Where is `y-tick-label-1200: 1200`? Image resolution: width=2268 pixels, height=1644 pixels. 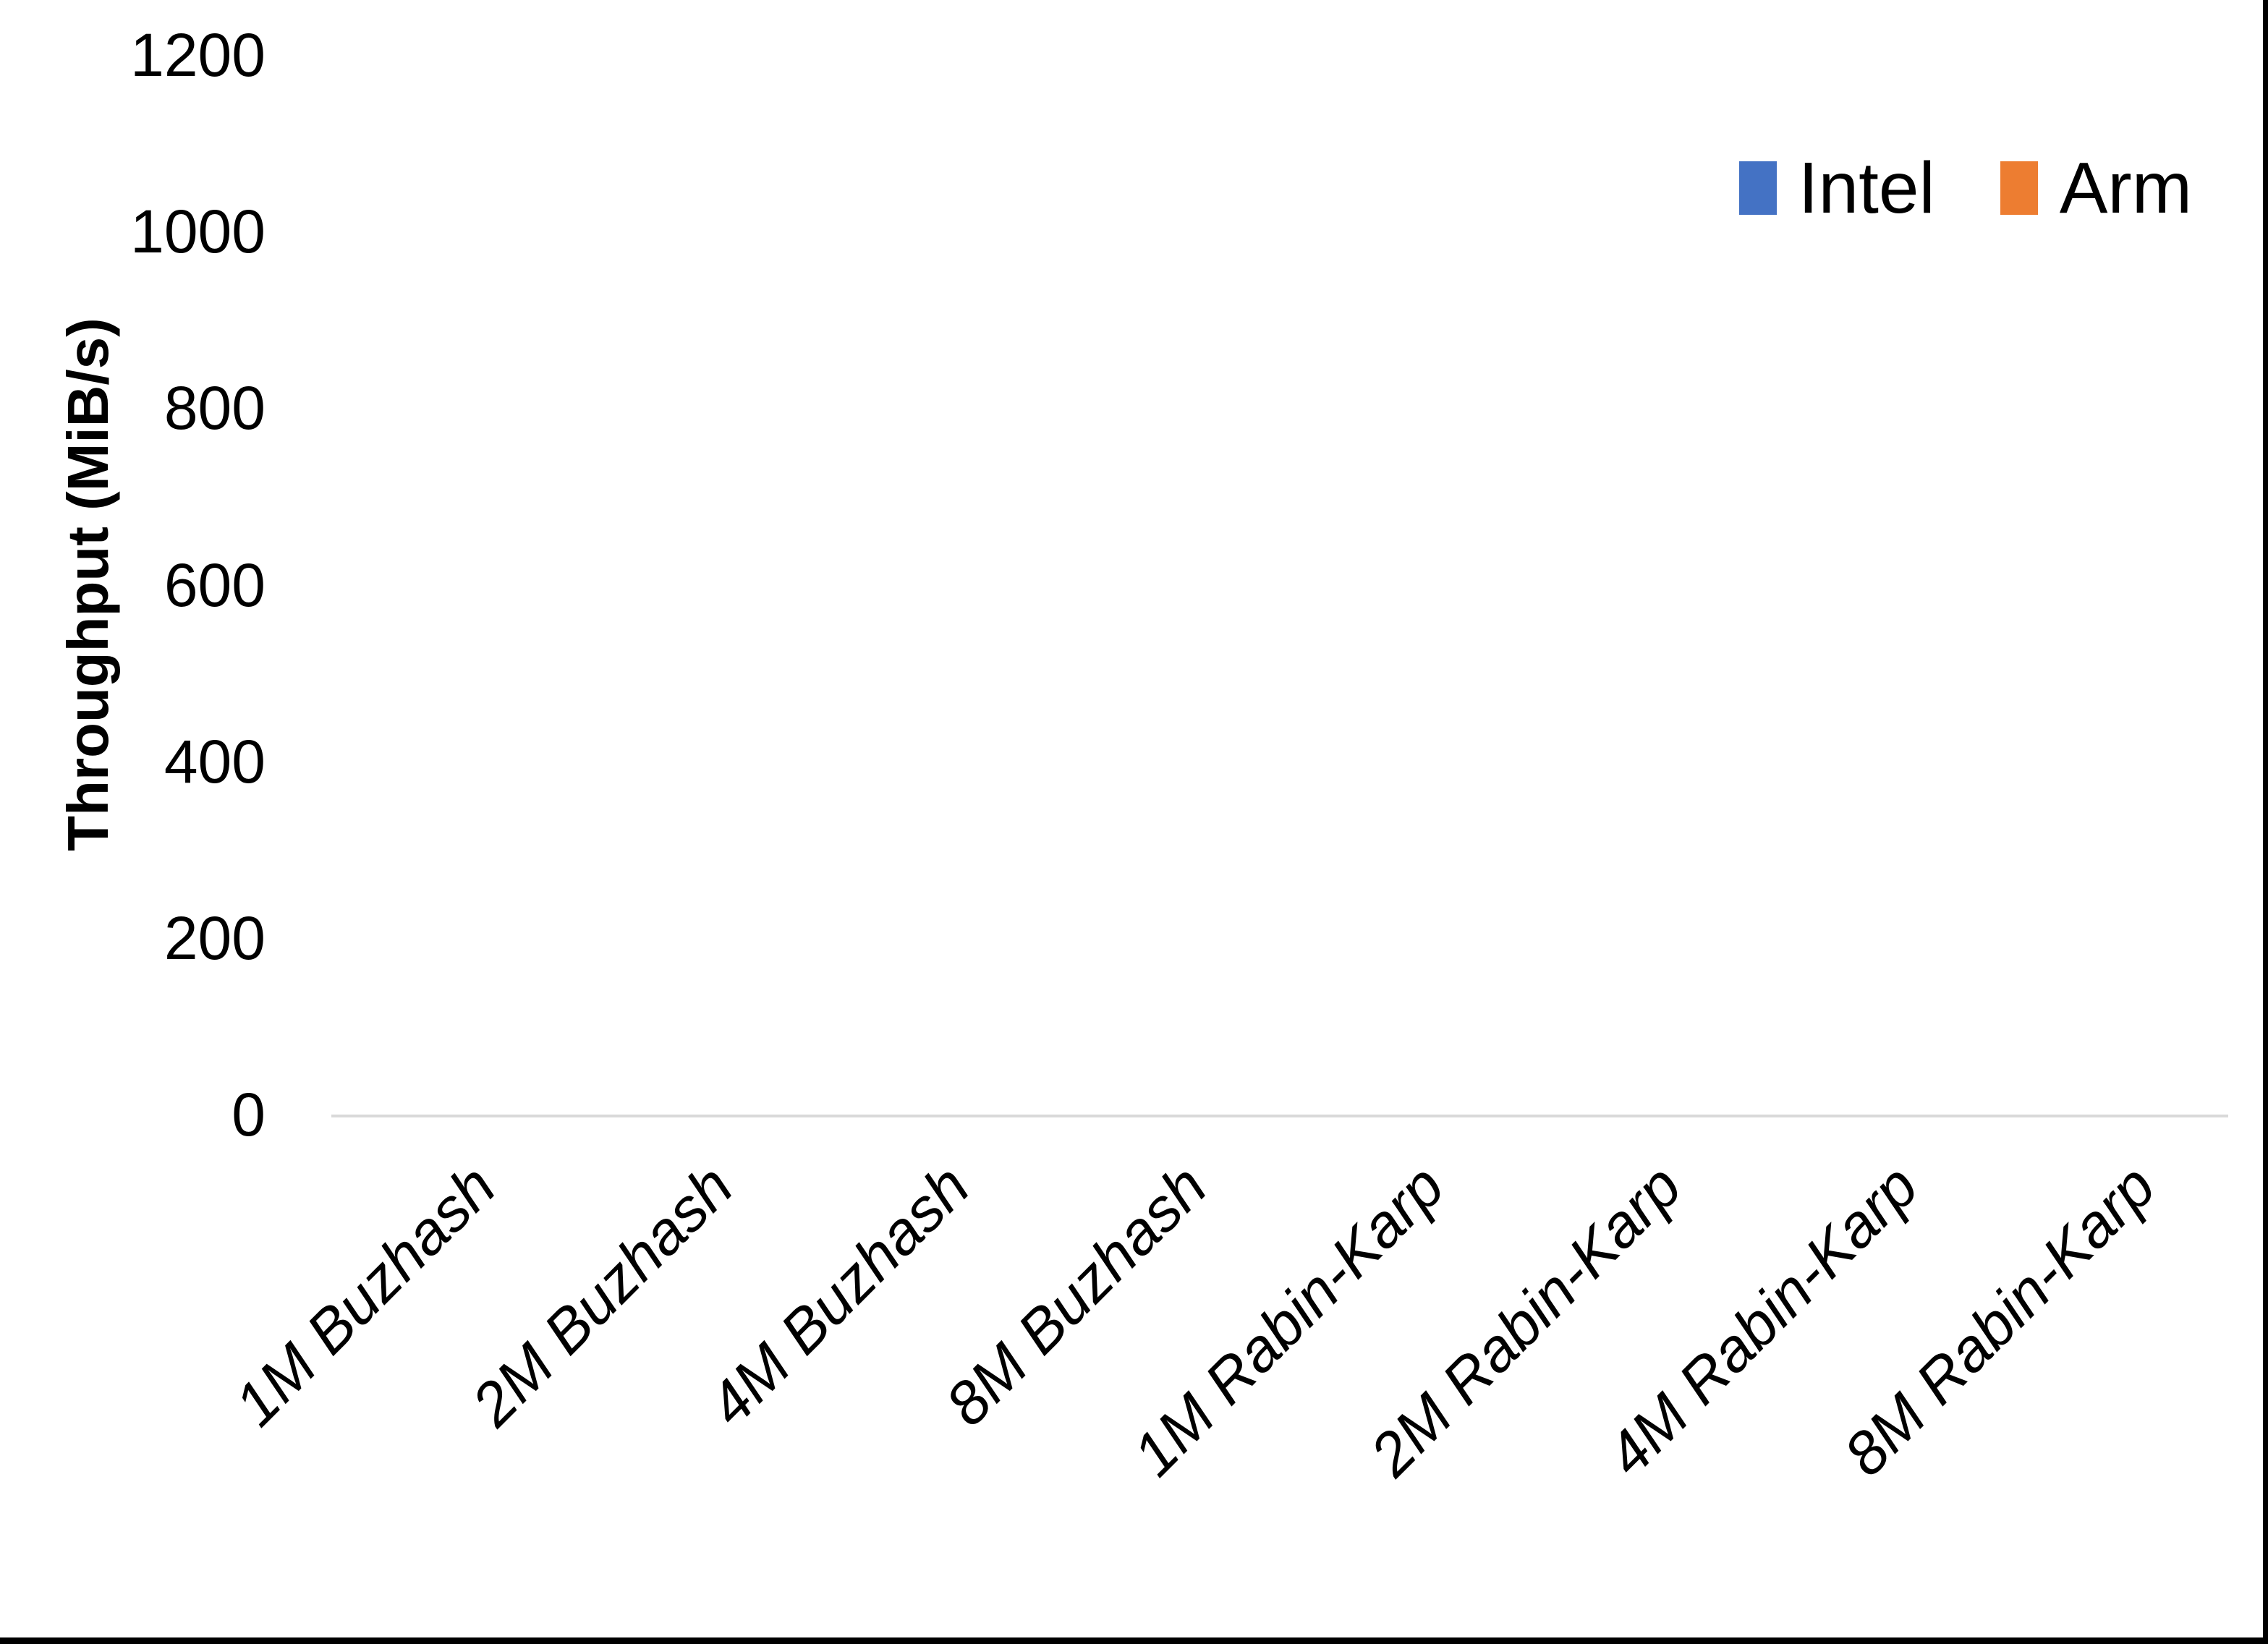
y-tick-label-1200: 1200 is located at coordinates (198, 55).